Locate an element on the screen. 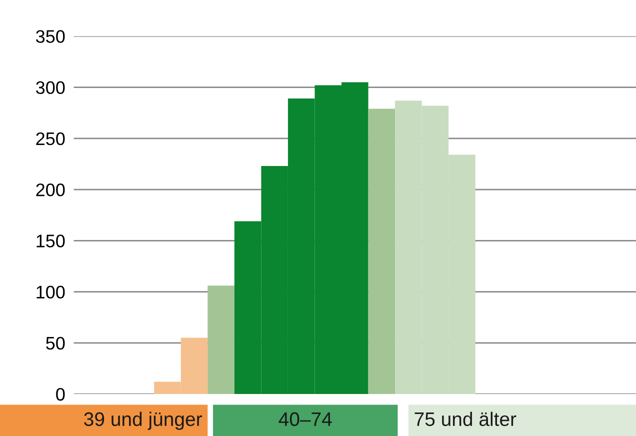  y-tick-label: 100 is located at coordinates (50, 292).